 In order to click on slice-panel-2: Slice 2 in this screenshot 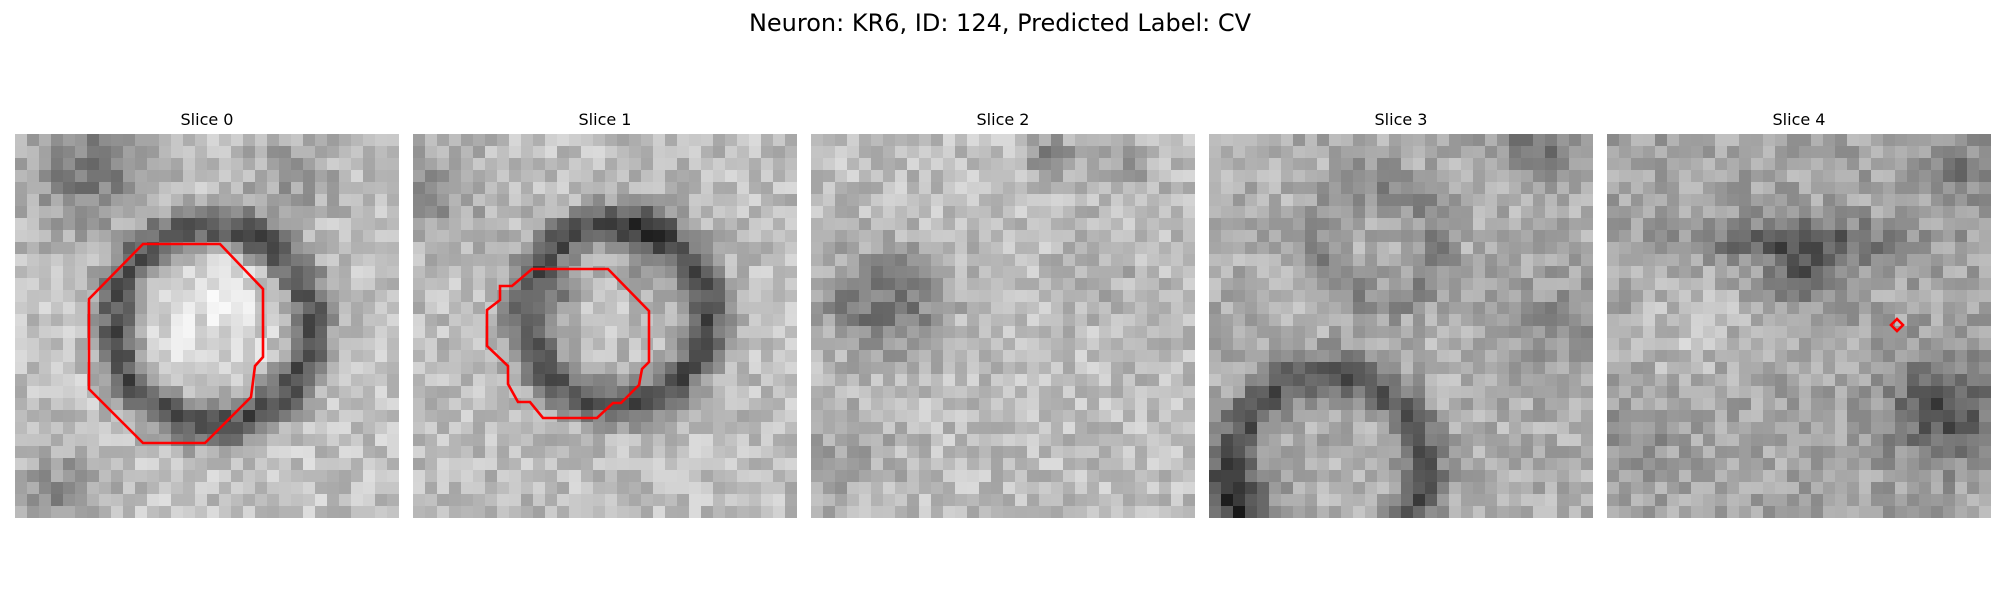, I will do `click(1003, 313)`.